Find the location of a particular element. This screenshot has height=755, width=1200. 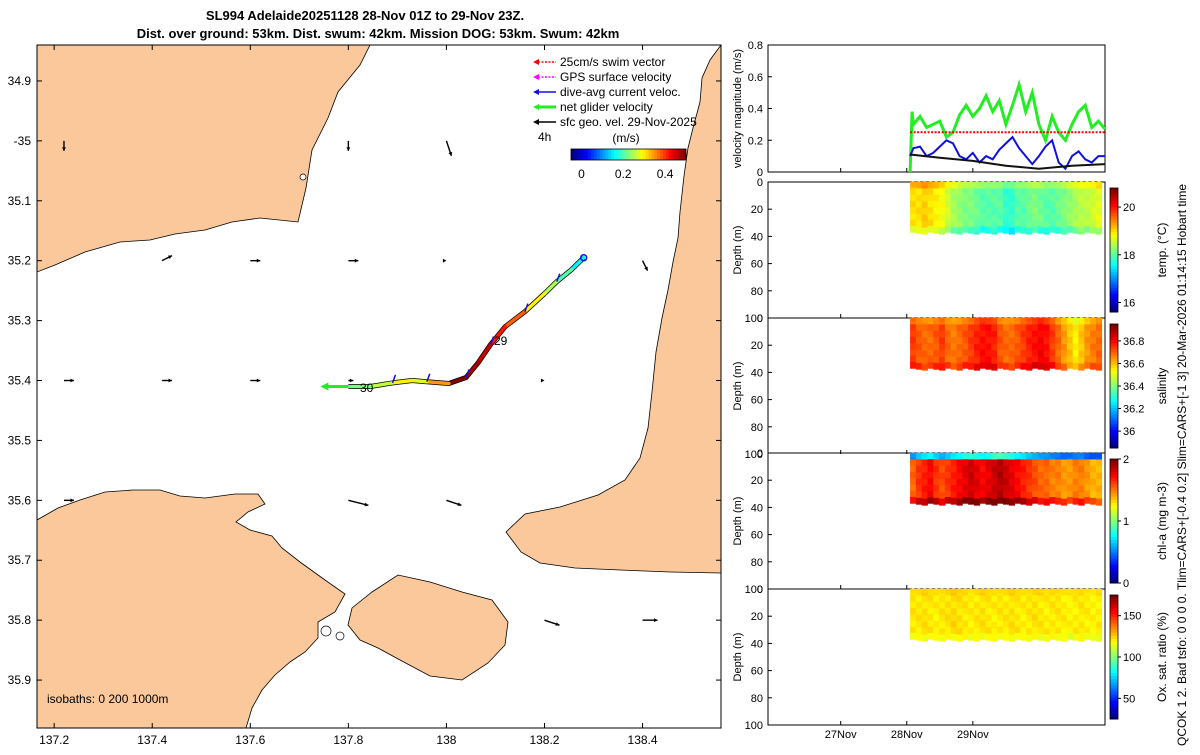

section-colorbar-tick-label: 36 is located at coordinates (1129, 432).